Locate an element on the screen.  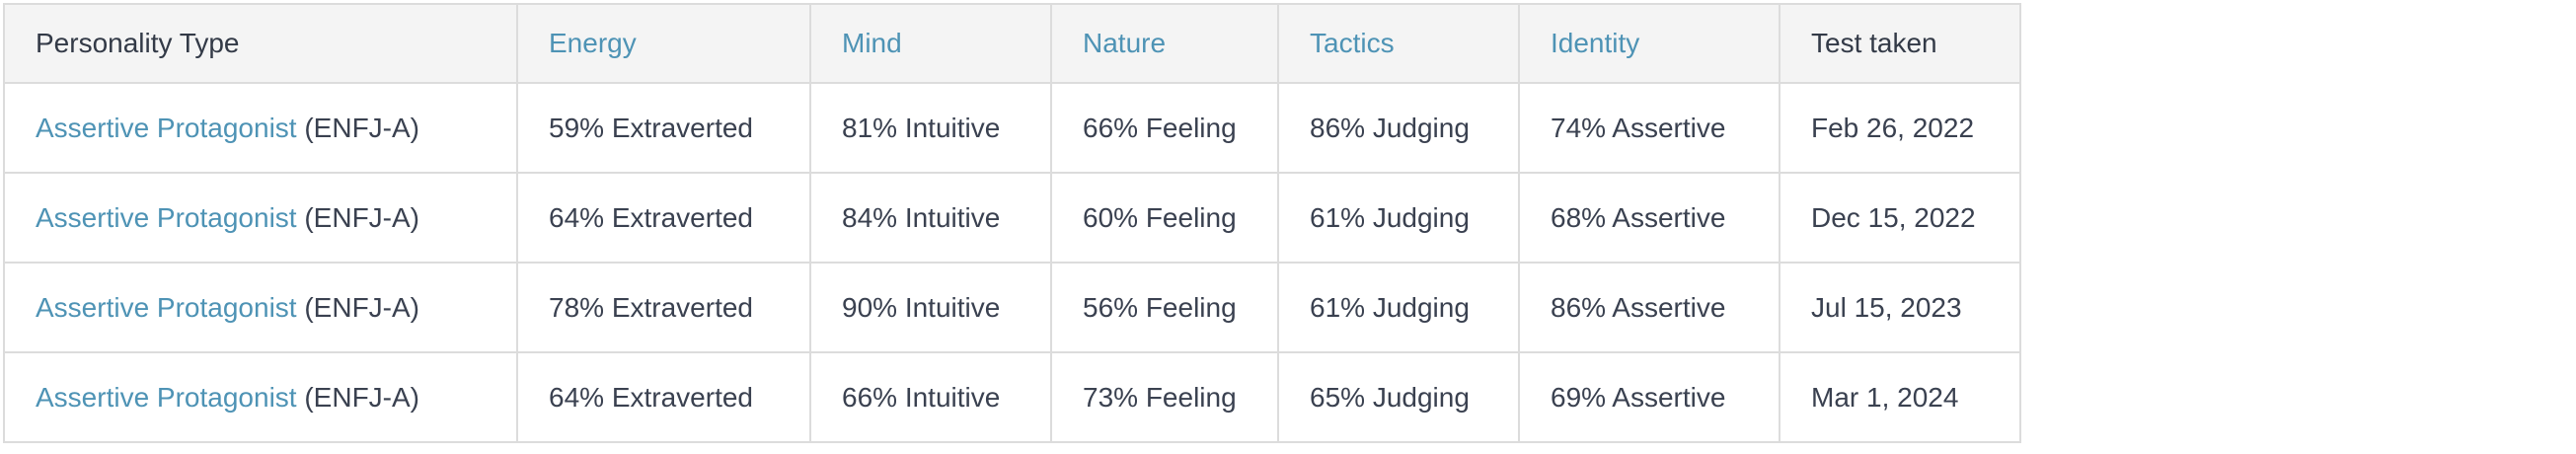
cell-nature: 56% Feeling is located at coordinates (1164, 307).